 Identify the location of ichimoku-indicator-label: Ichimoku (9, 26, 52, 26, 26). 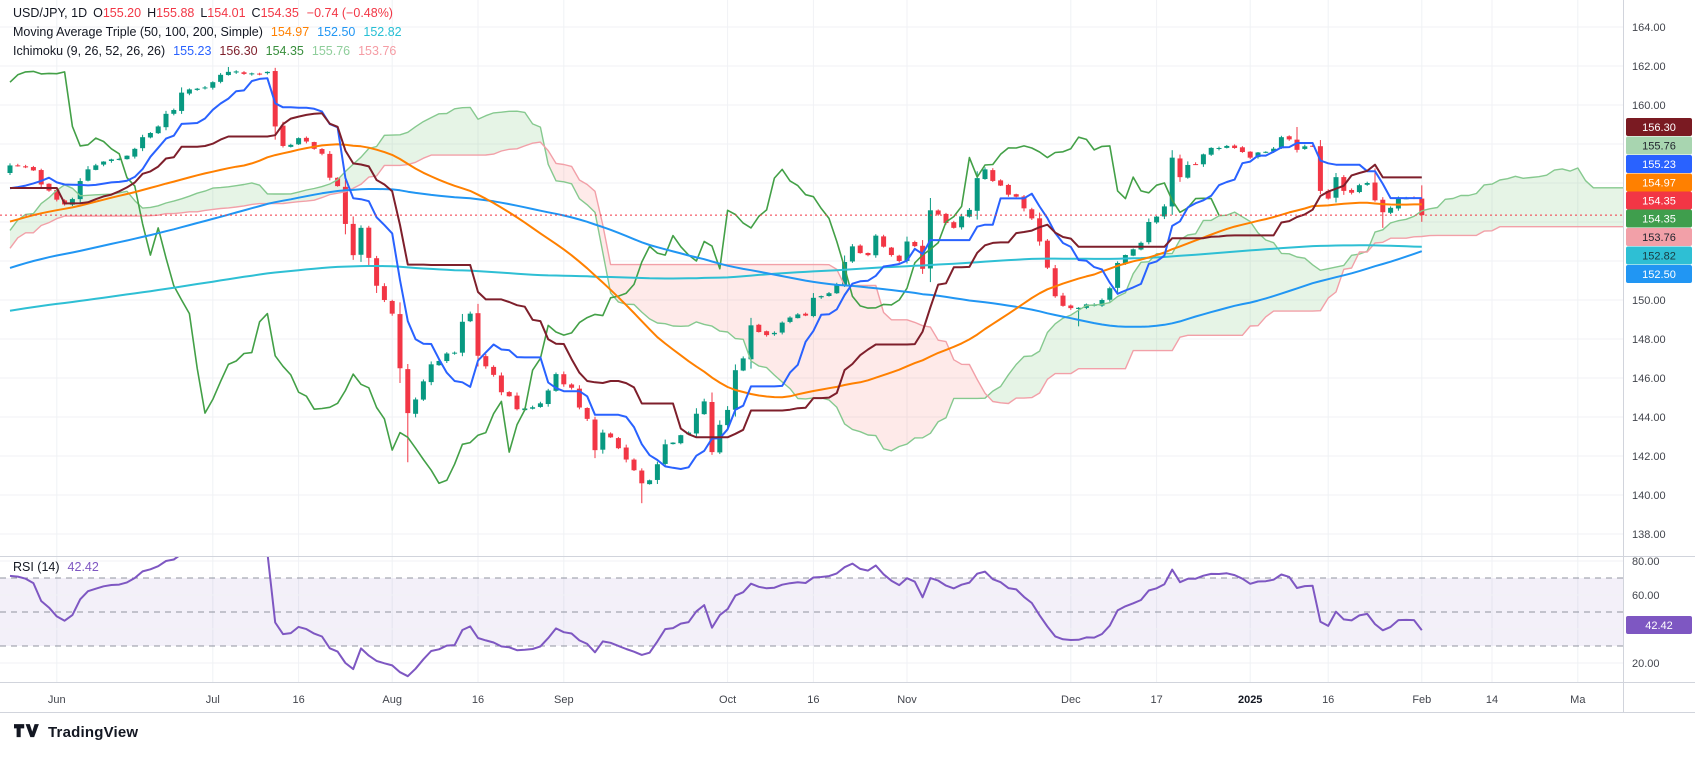
(89, 51).